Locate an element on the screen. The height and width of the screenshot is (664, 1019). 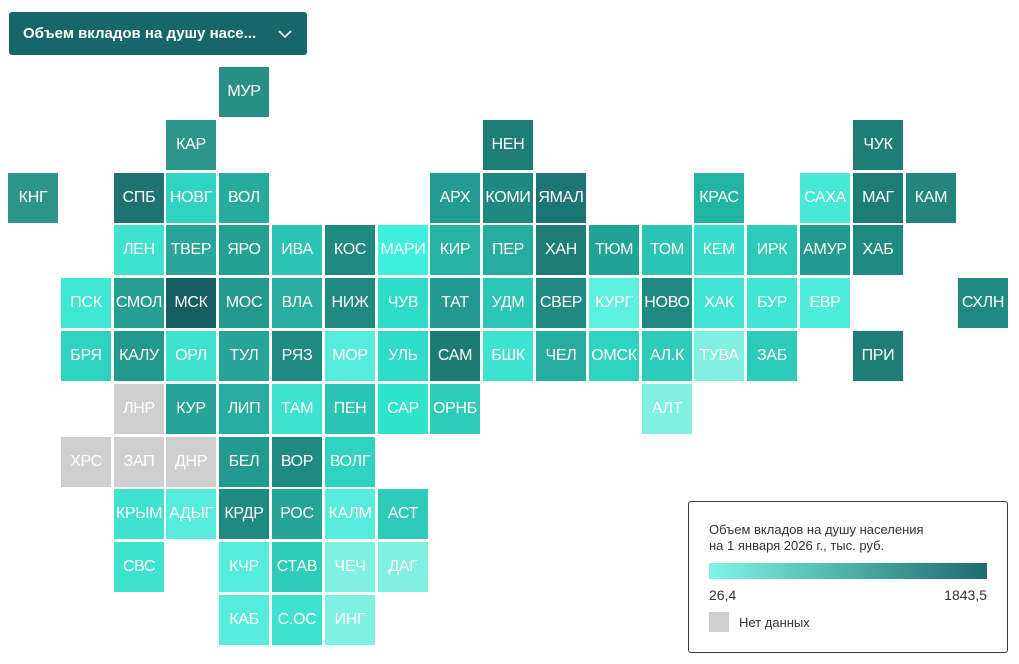
region-tile-42: ХАК is located at coordinates (719, 303).